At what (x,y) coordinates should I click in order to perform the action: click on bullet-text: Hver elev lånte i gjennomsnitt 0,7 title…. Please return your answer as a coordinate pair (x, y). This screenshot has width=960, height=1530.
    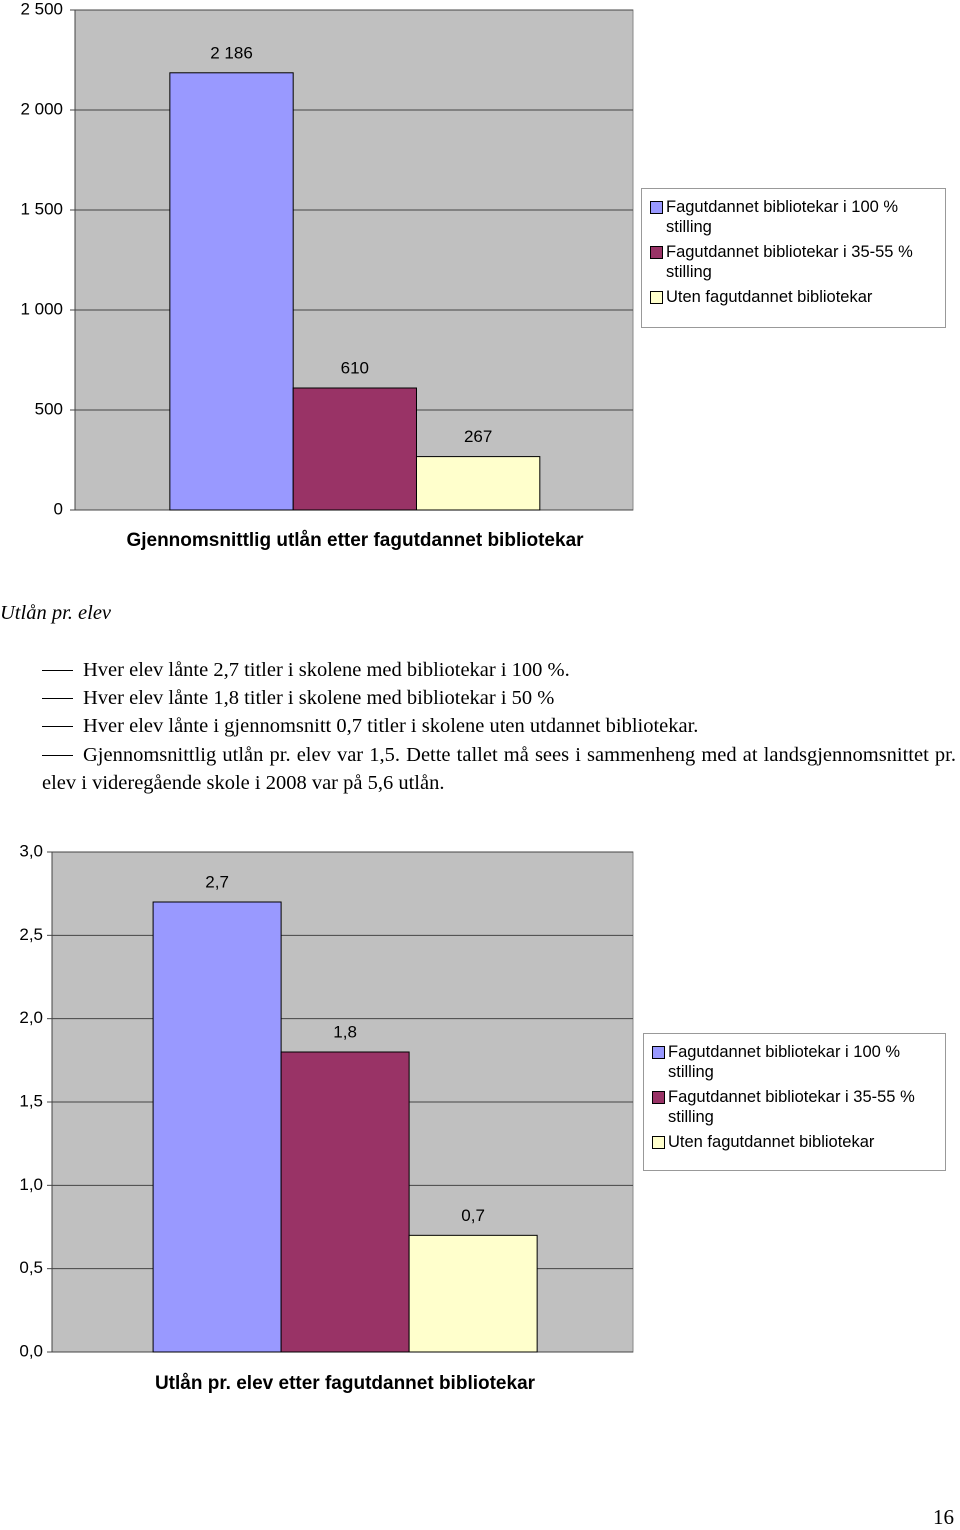
    Looking at the image, I should click on (391, 726).